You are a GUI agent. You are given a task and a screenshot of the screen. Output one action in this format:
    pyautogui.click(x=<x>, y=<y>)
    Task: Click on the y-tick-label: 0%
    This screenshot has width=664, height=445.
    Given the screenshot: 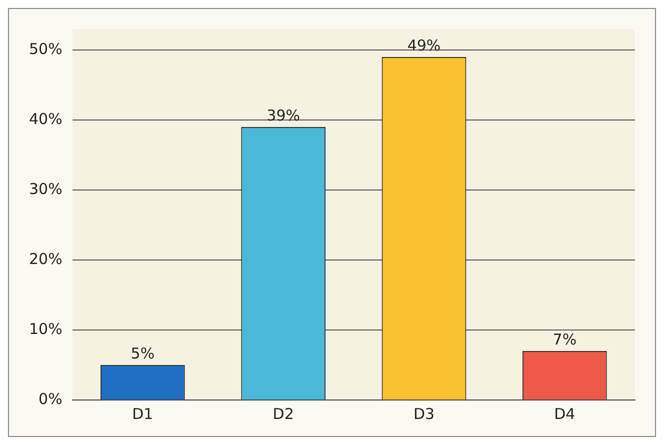 What is the action you would take?
    pyautogui.click(x=50, y=399)
    